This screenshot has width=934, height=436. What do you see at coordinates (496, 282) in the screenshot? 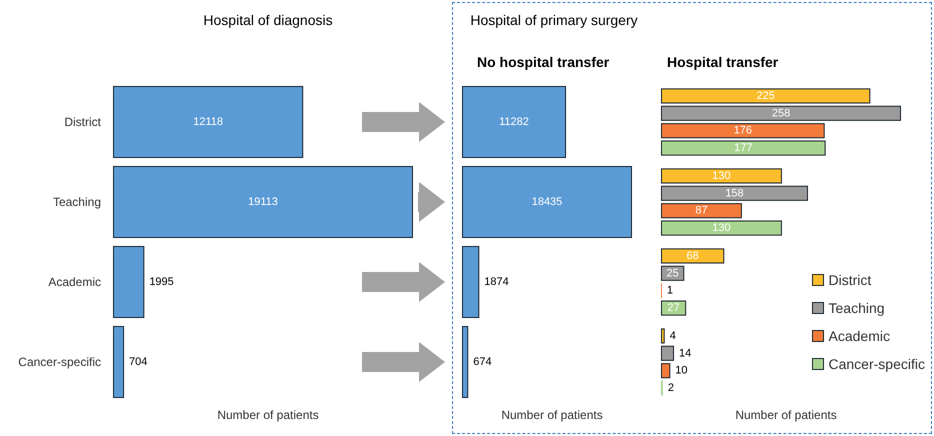
I see `data-label: 1874` at bounding box center [496, 282].